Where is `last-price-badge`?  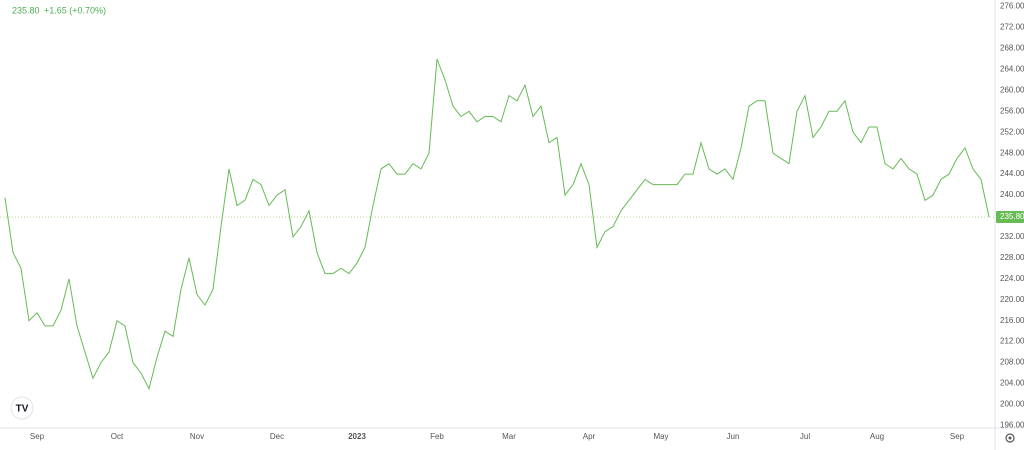
last-price-badge is located at coordinates (1010, 217).